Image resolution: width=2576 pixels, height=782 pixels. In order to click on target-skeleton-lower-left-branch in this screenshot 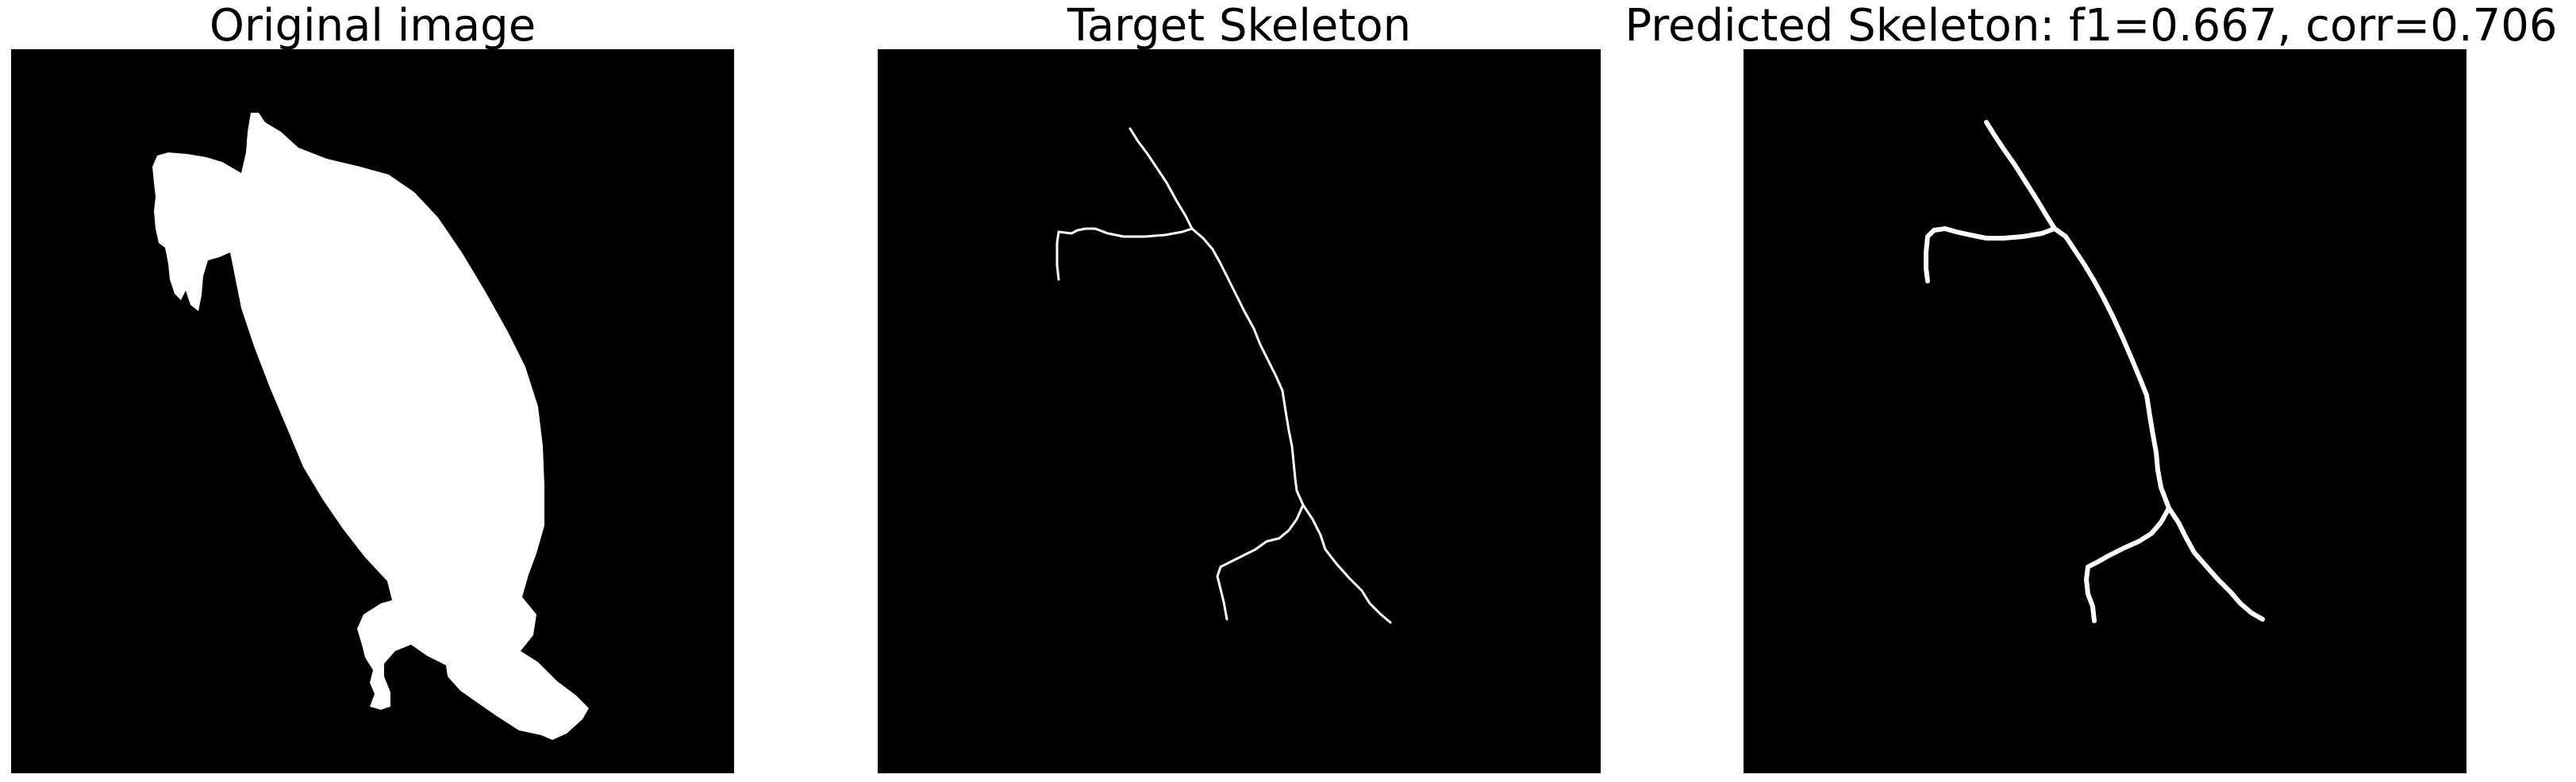, I will do `click(1260, 562)`.